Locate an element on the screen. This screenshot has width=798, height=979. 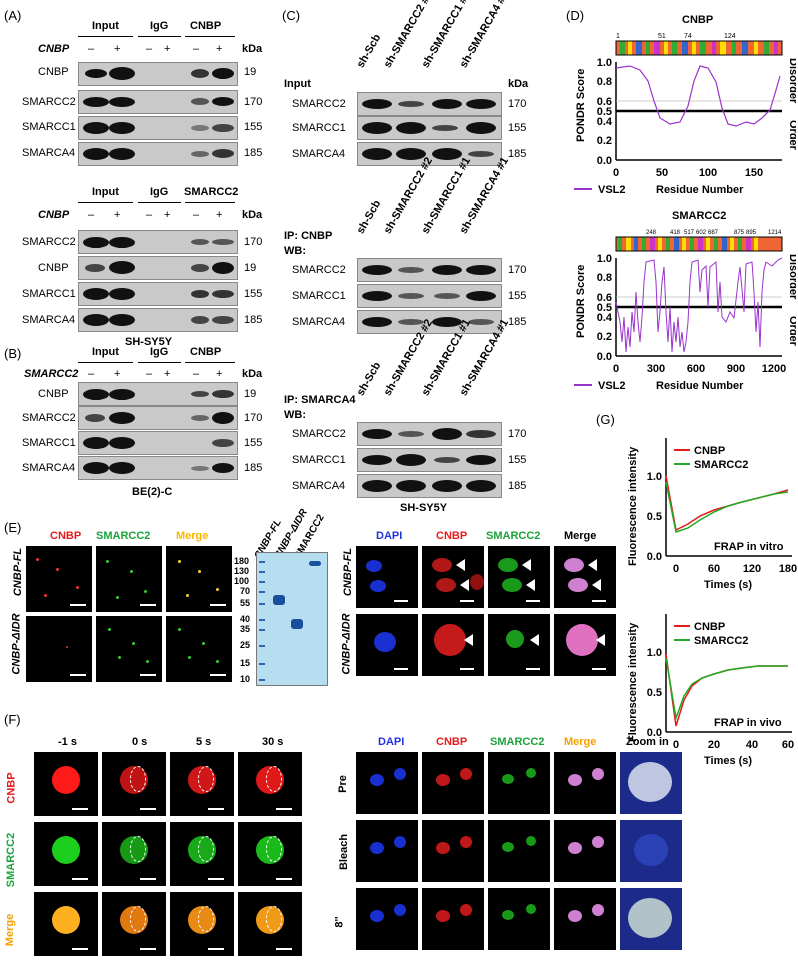
col-label: SMARCC2 is located at coordinates (517, 742).